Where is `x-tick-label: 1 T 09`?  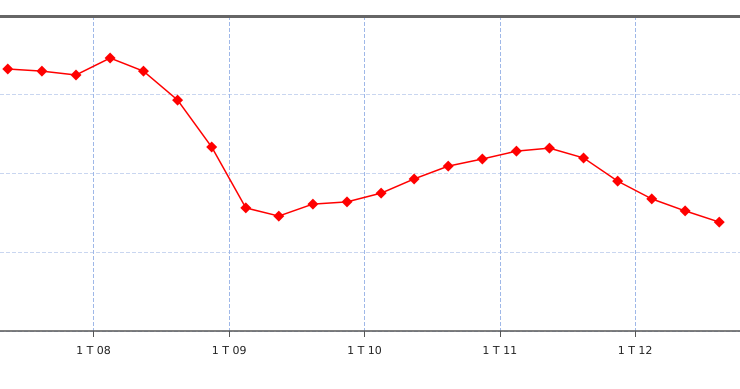 x-tick-label: 1 T 09 is located at coordinates (229, 350).